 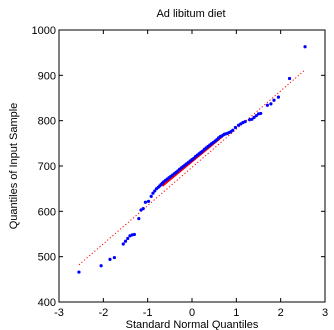 I want to click on x-tick-label: 0, so click(x=192, y=313).